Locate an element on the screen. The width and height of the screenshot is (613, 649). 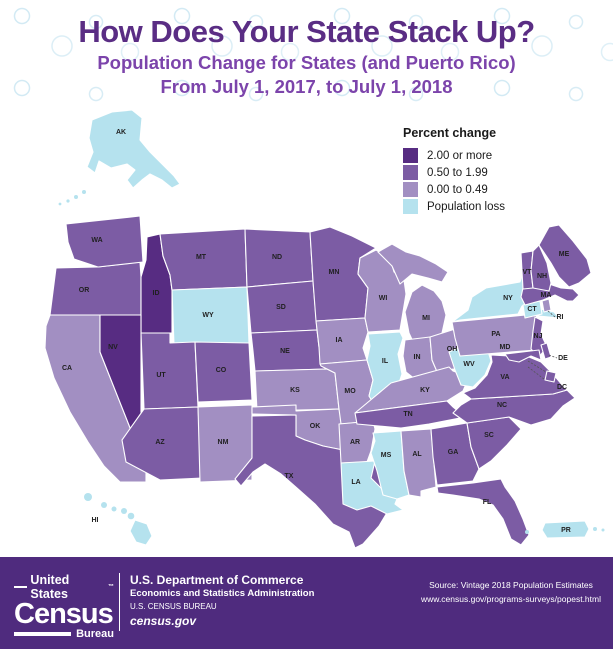
state-label-AL: AL is located at coordinates (417, 454).